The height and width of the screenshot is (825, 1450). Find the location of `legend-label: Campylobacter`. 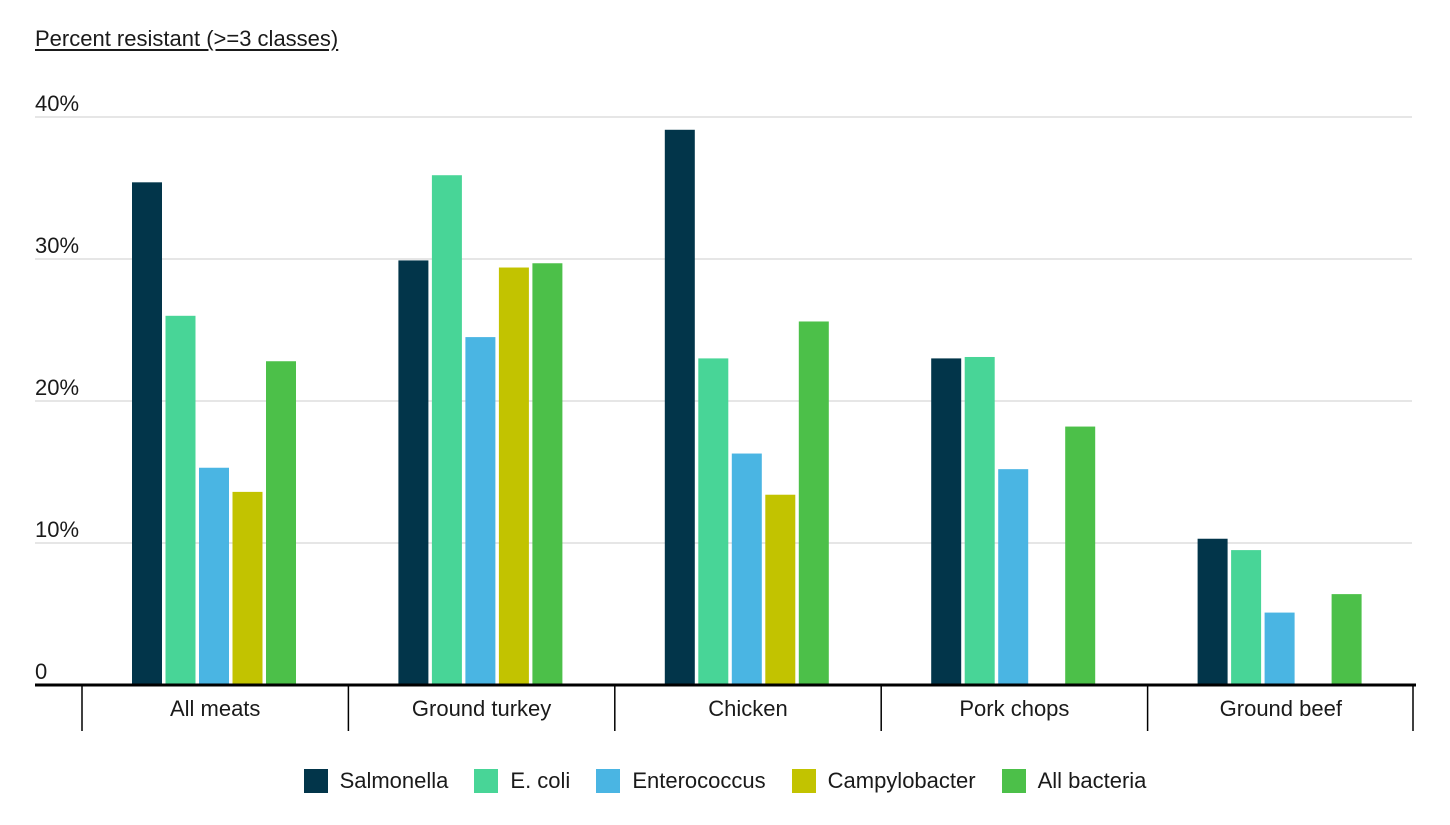

legend-label: Campylobacter is located at coordinates (901, 780).